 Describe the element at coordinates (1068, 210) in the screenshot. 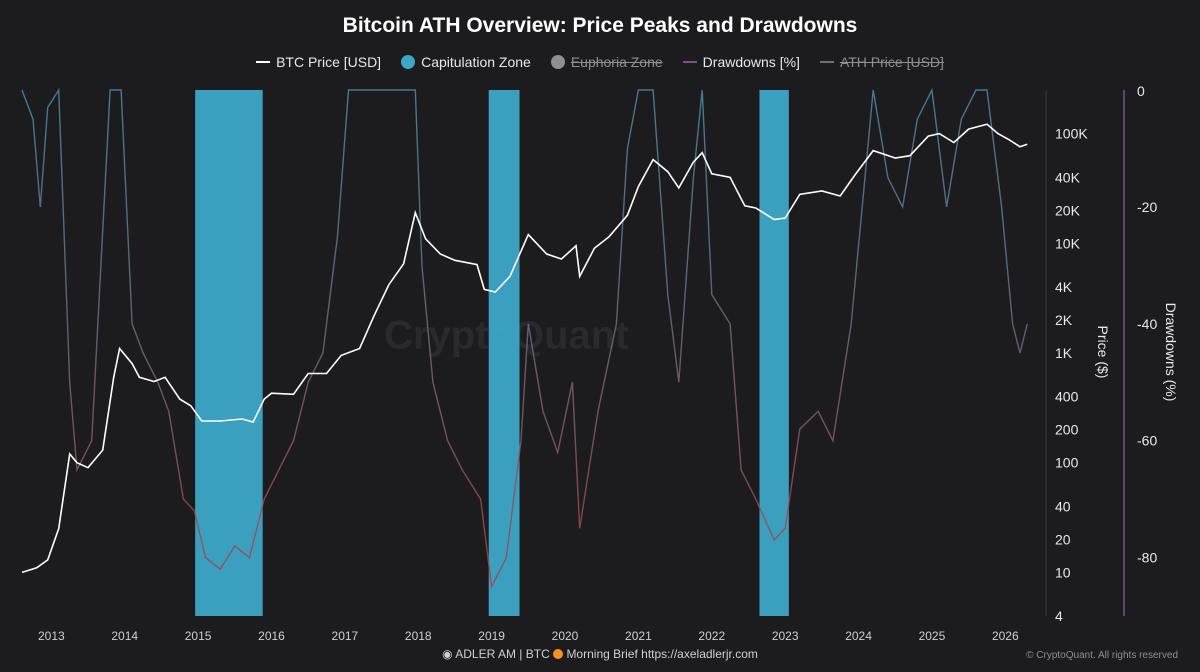

I see `price-tick-label: 20K` at that location.